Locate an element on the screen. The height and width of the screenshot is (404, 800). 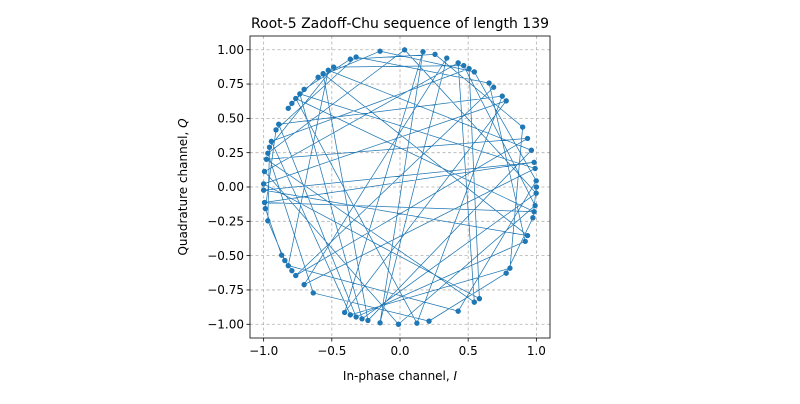
y-tick-label: 0.75 is located at coordinates (230, 84).